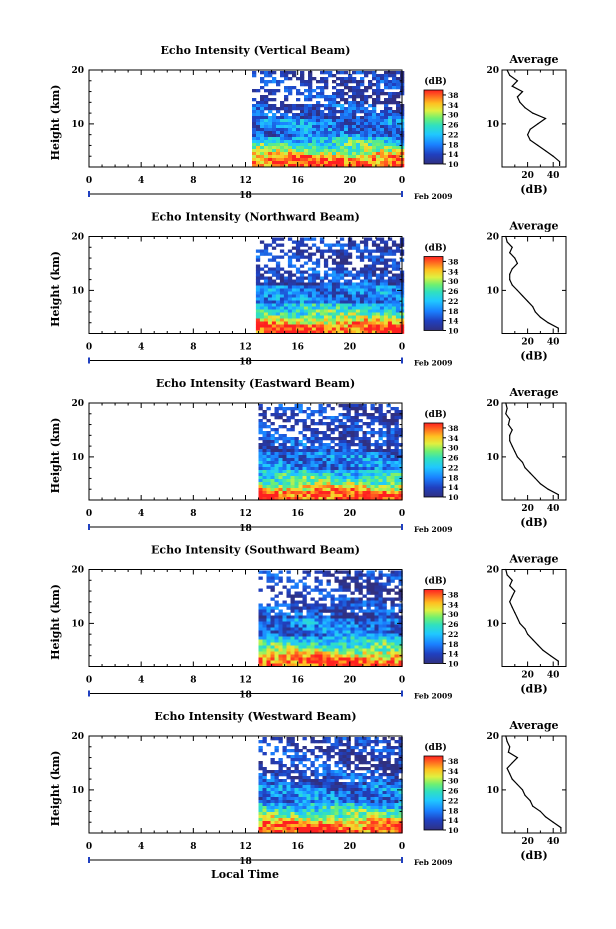 The image size is (616, 929). Describe the element at coordinates (453, 467) in the screenshot. I see `colorbar-tick-label: 22` at that location.